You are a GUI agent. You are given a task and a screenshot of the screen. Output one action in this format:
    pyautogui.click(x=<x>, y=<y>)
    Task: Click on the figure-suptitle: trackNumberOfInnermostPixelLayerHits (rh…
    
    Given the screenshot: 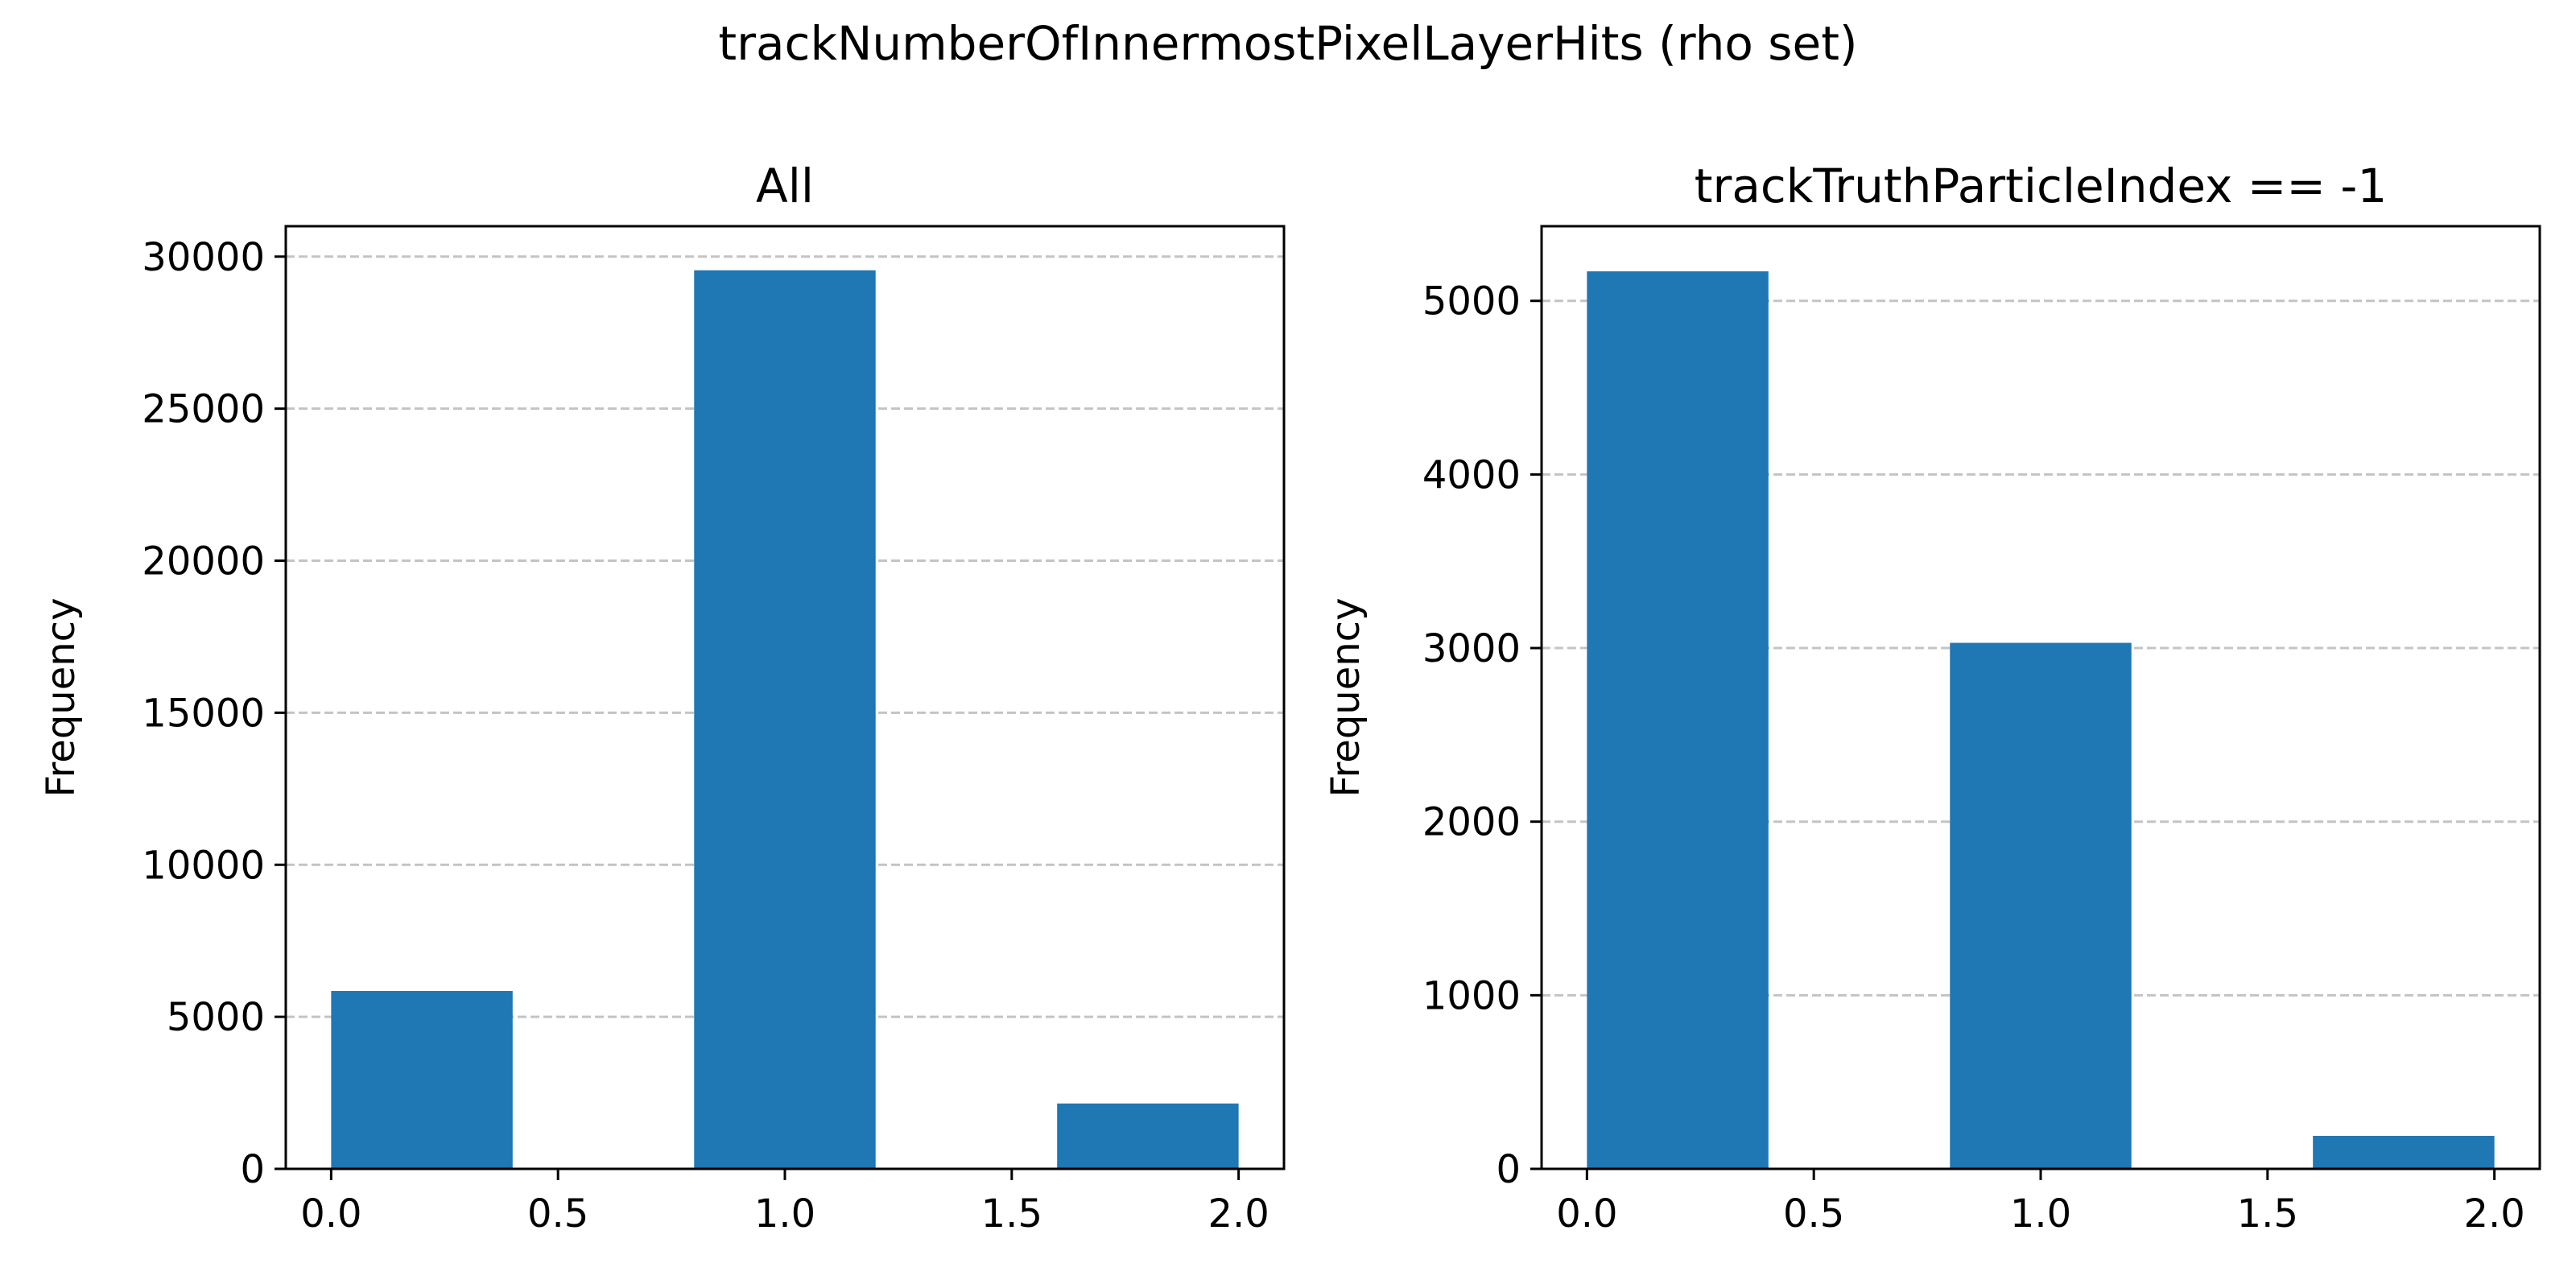 What is the action you would take?
    pyautogui.click(x=1287, y=43)
    